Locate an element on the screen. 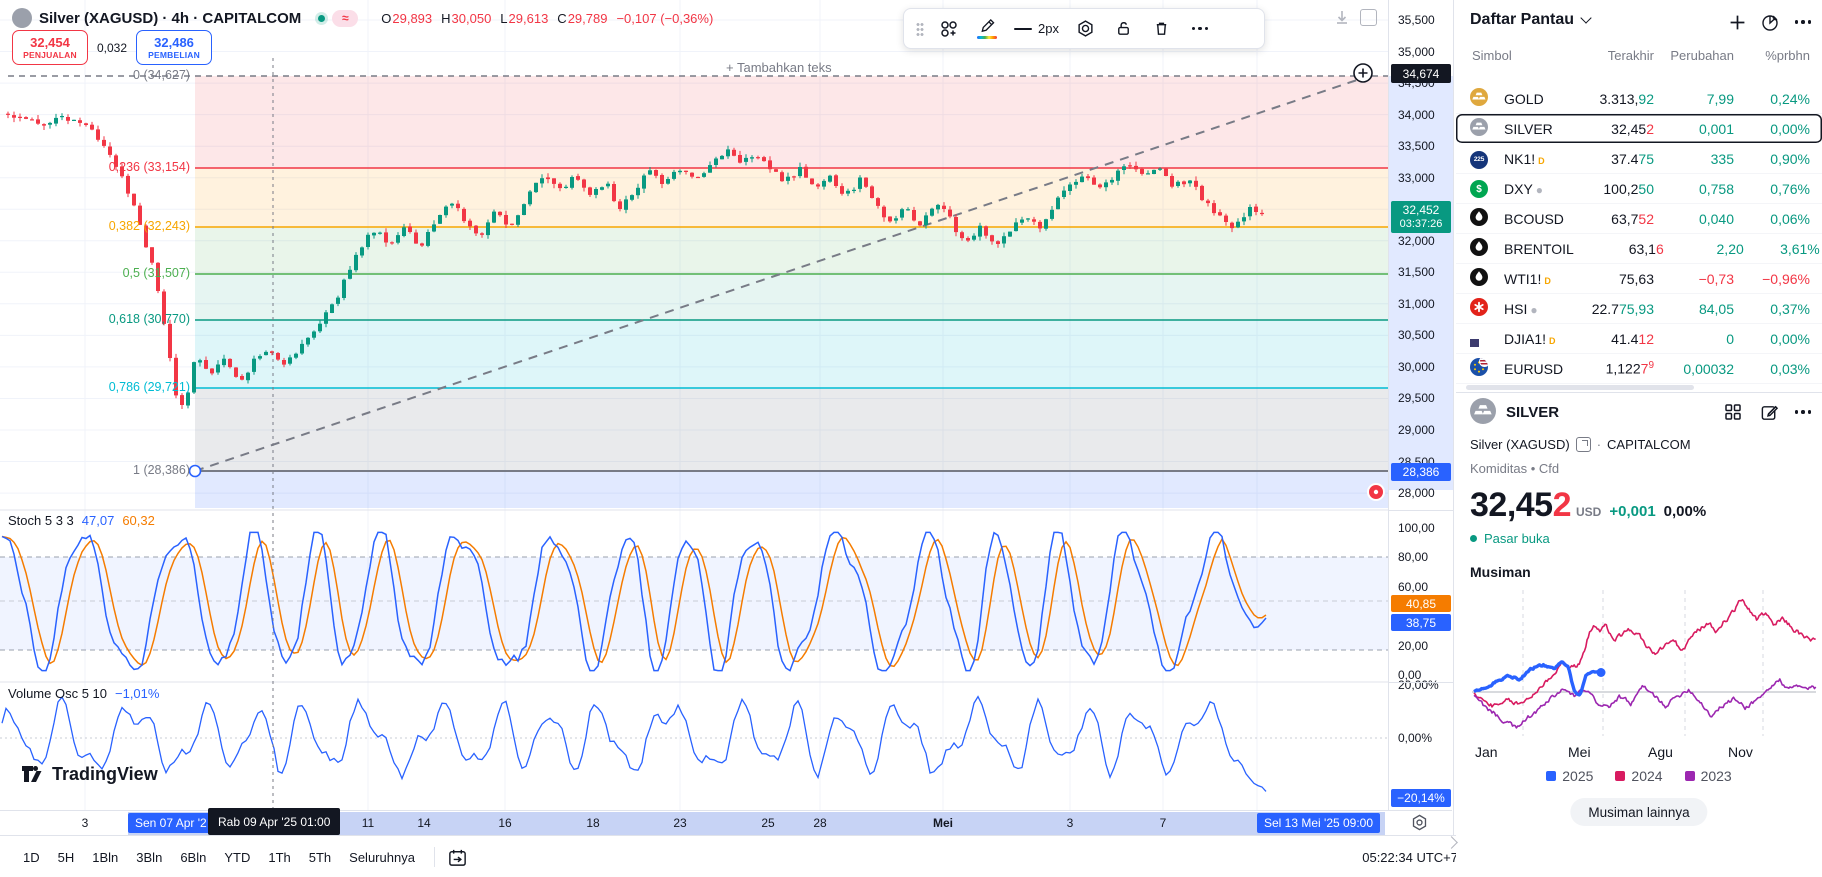 The height and width of the screenshot is (877, 1822). tradingview-watermark: TradingView is located at coordinates (89, 774).